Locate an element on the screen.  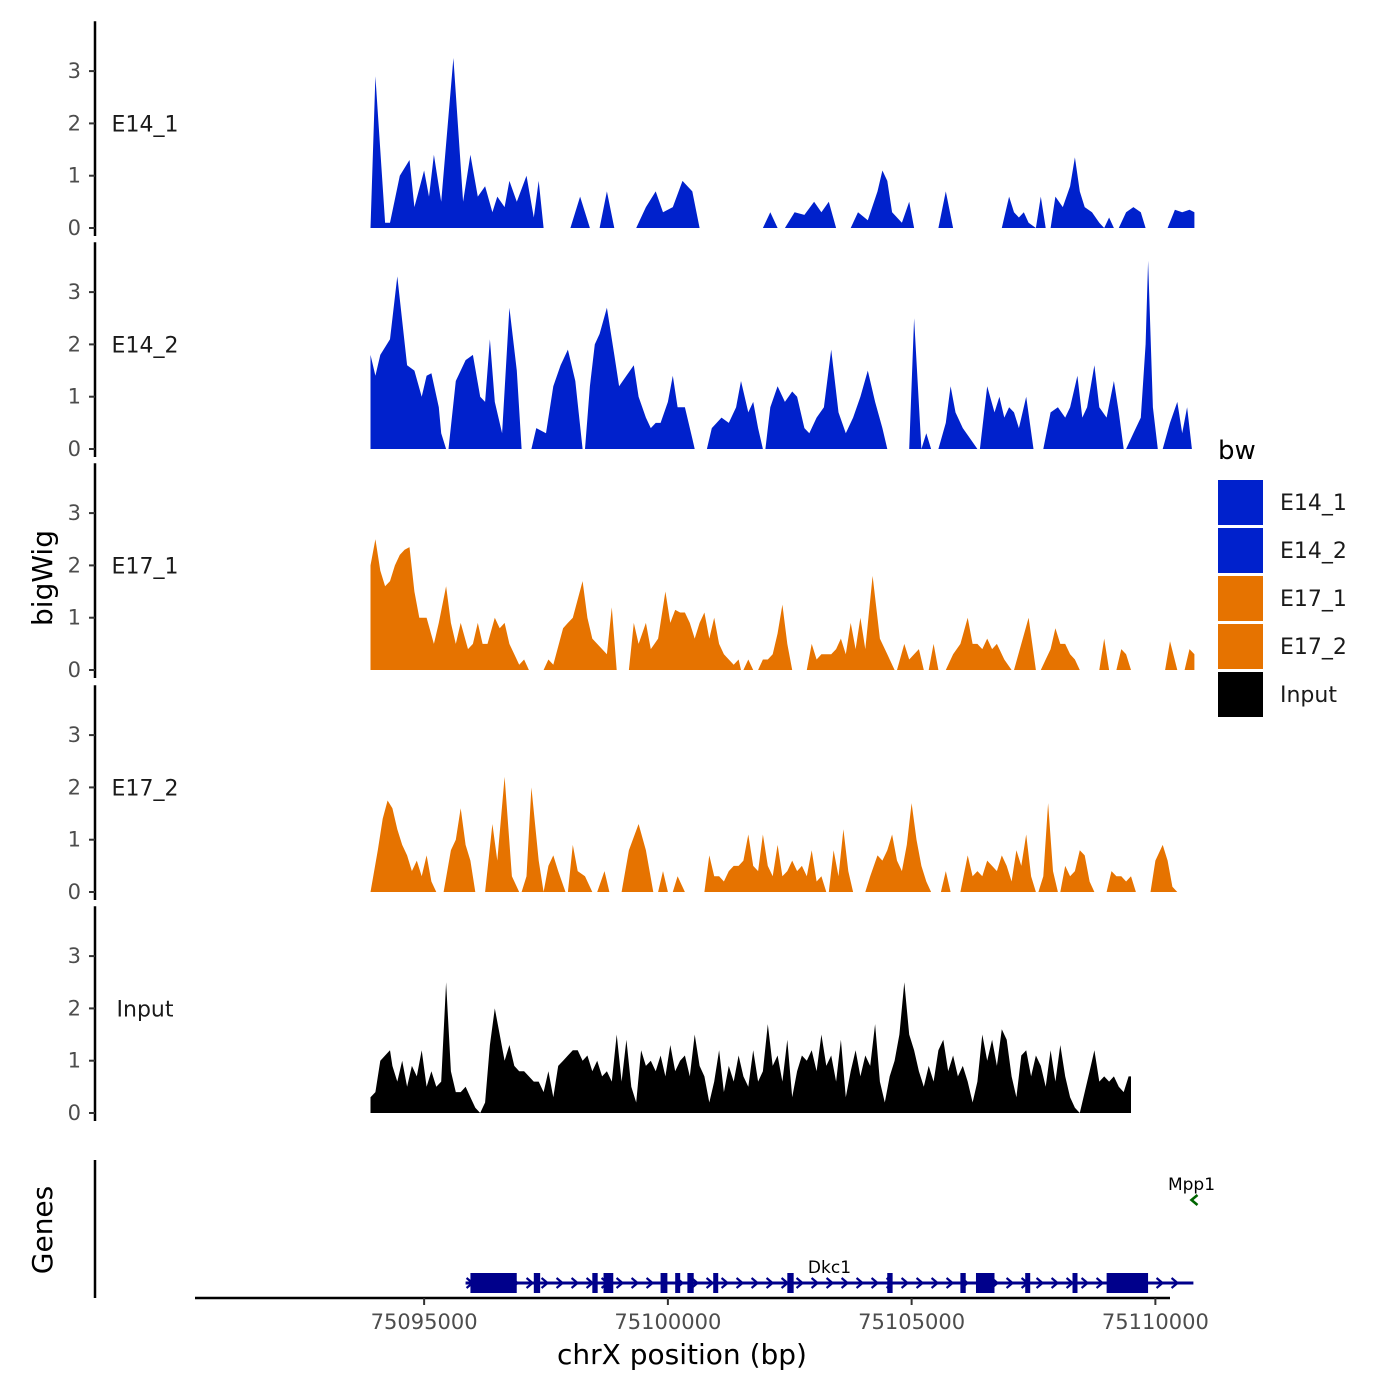
legend-item-E17_1: E17_1 is located at coordinates (1282, 598).